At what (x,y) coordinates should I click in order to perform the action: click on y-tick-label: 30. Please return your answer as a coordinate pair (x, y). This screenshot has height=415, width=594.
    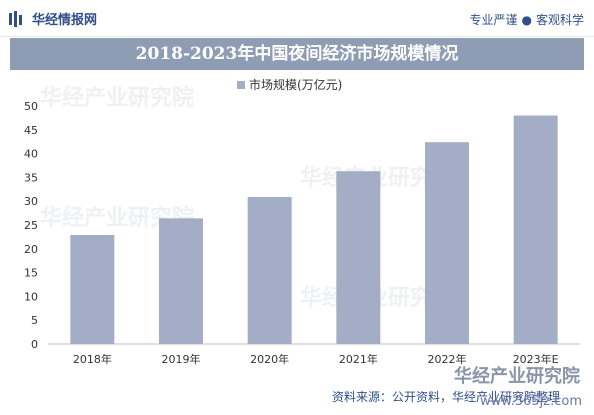
    Looking at the image, I should click on (31, 201).